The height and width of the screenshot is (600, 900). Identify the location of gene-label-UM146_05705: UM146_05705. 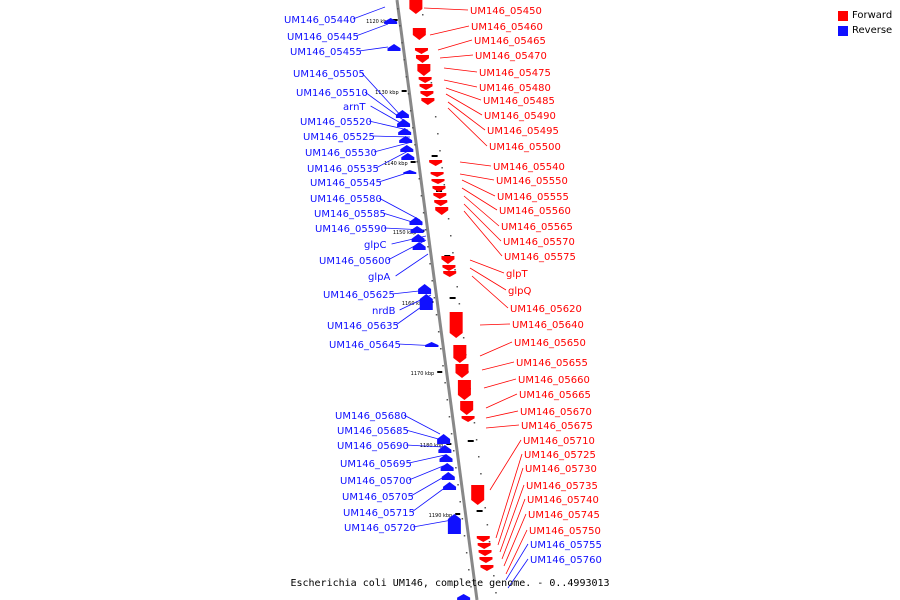
(378, 497).